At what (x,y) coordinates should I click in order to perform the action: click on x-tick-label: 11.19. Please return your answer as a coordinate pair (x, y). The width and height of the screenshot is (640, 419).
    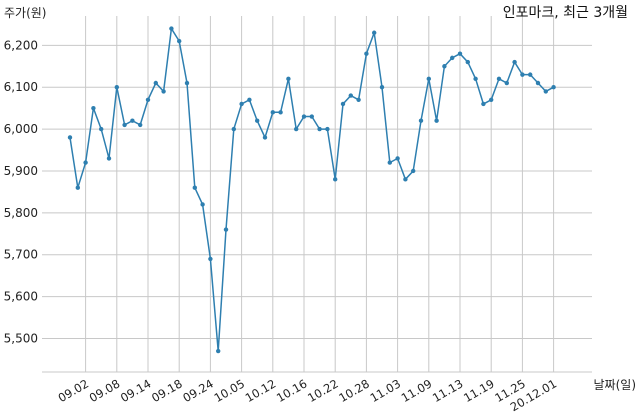
    Looking at the image, I should click on (479, 390).